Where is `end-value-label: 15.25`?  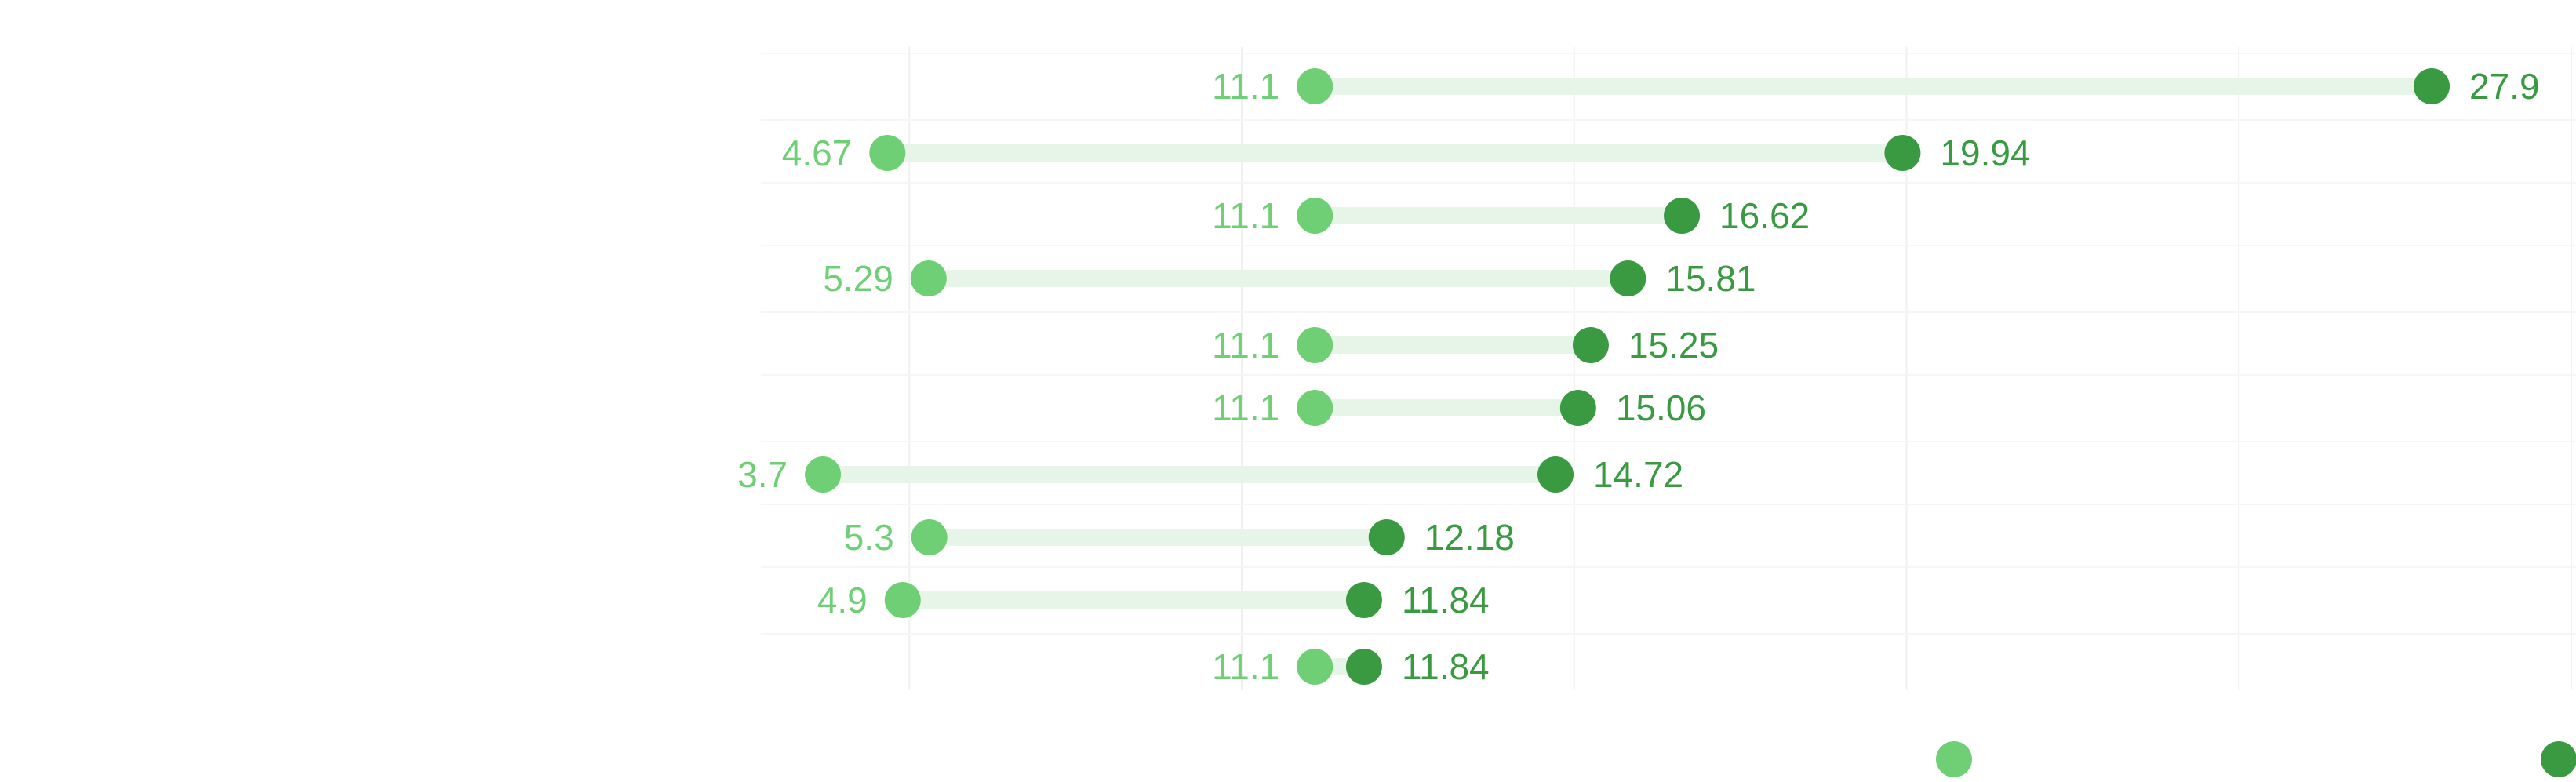 end-value-label: 15.25 is located at coordinates (1673, 345).